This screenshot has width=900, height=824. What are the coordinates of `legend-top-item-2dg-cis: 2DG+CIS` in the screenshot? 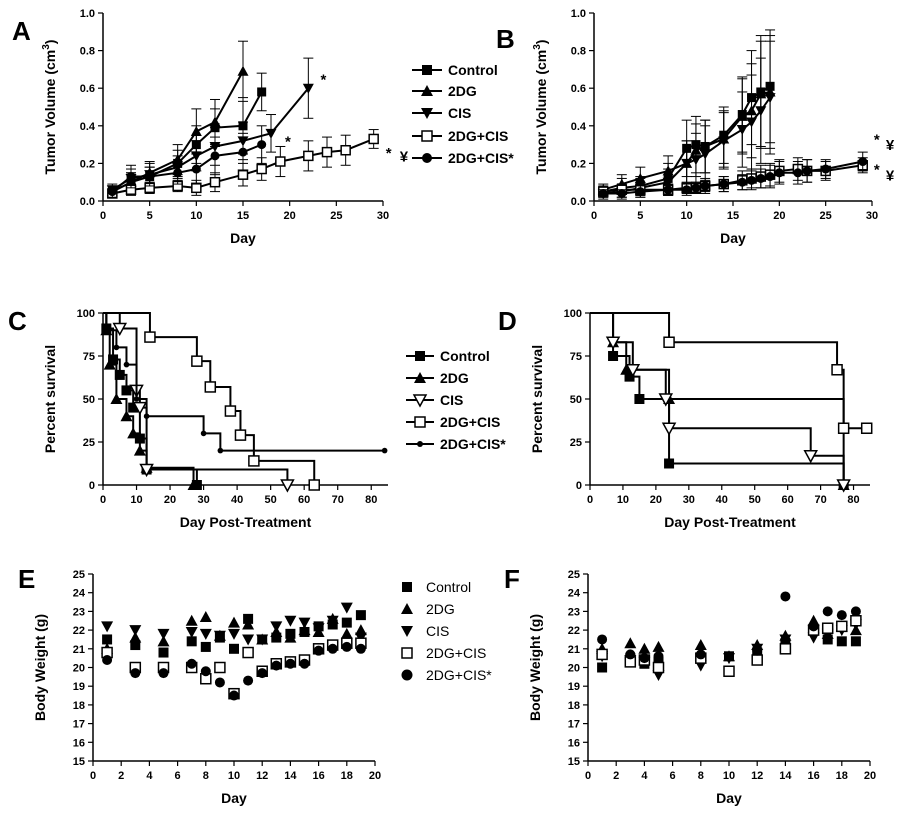 It's located at (460, 136).